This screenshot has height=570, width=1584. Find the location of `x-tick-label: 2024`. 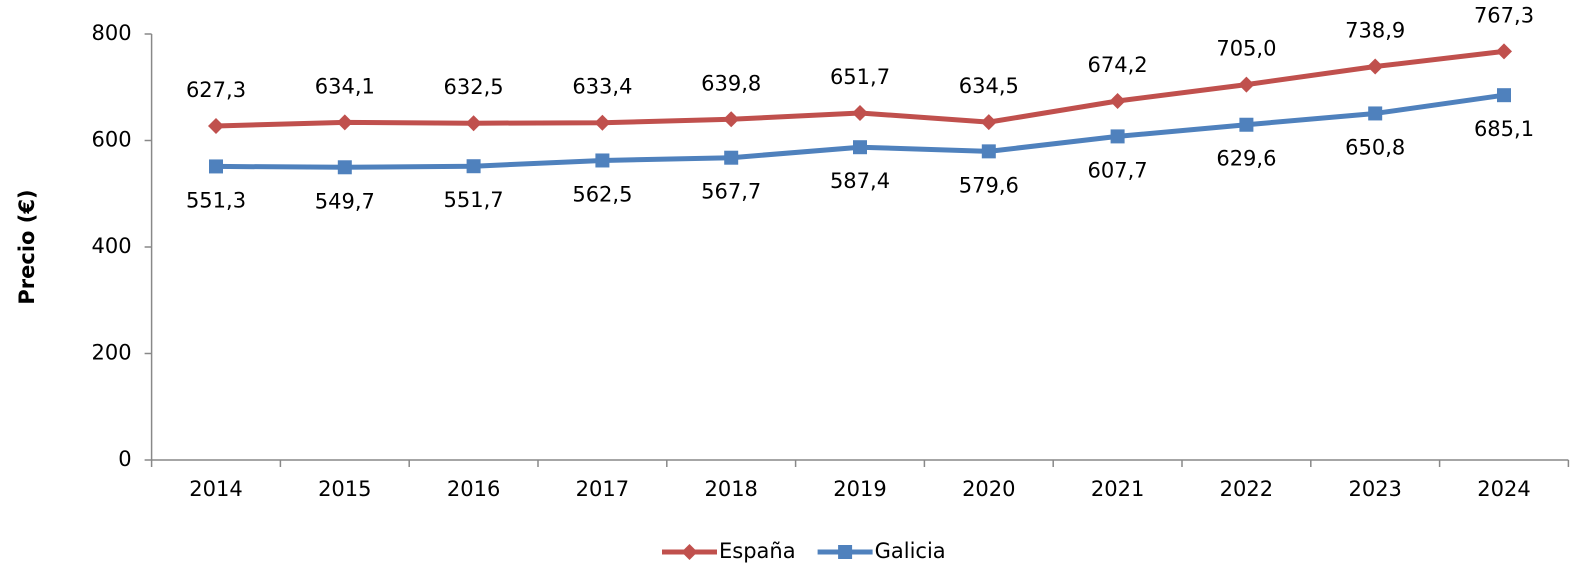

x-tick-label: 2024 is located at coordinates (1503, 489).